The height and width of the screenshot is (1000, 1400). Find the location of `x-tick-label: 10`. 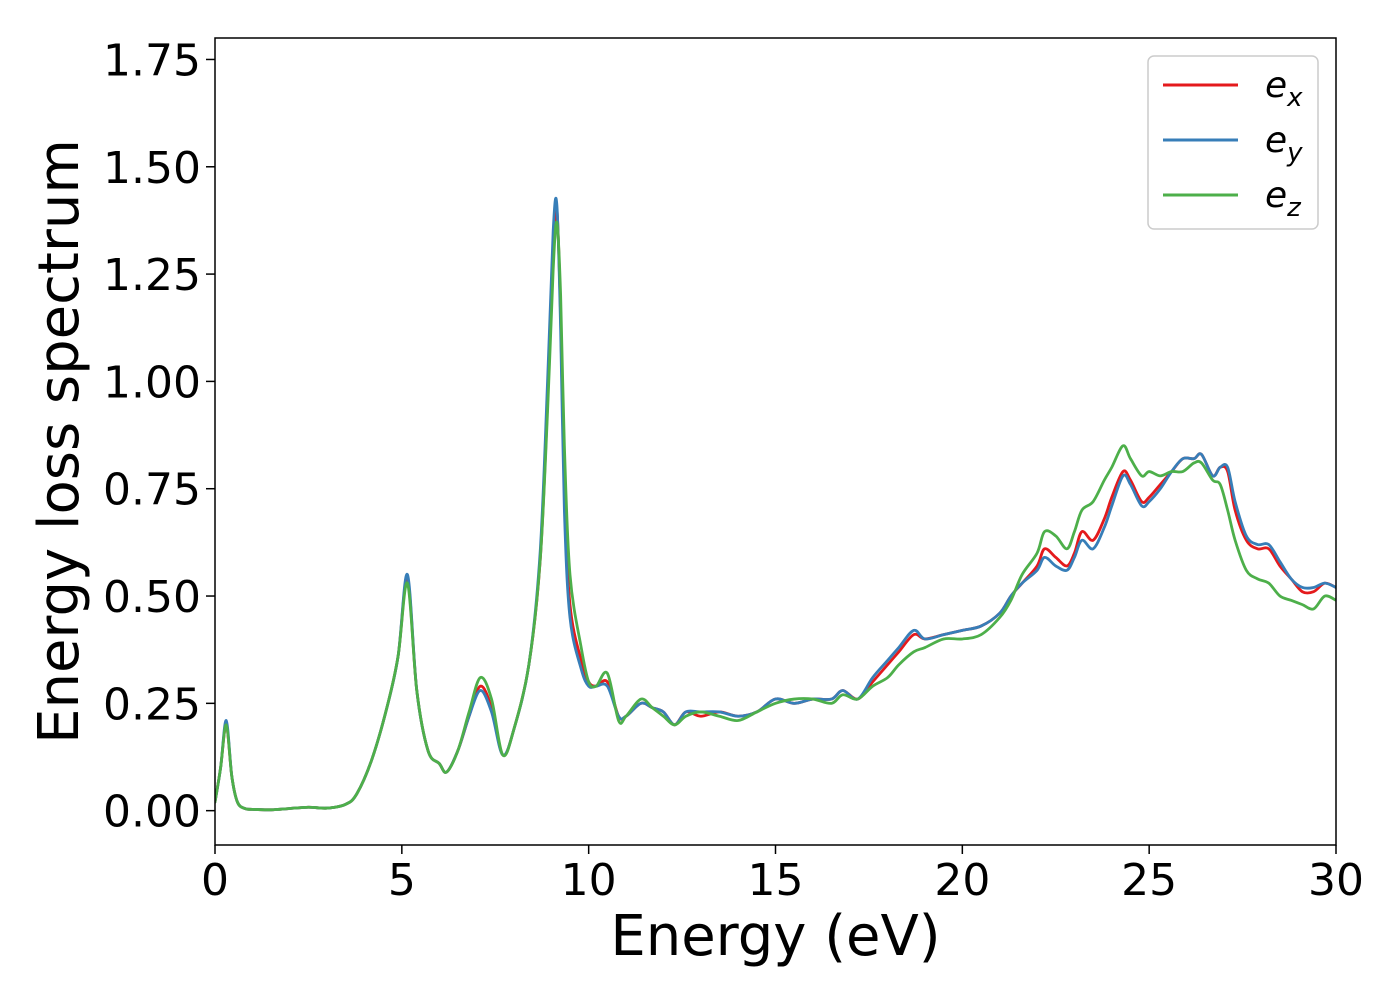

x-tick-label: 10 is located at coordinates (589, 880).